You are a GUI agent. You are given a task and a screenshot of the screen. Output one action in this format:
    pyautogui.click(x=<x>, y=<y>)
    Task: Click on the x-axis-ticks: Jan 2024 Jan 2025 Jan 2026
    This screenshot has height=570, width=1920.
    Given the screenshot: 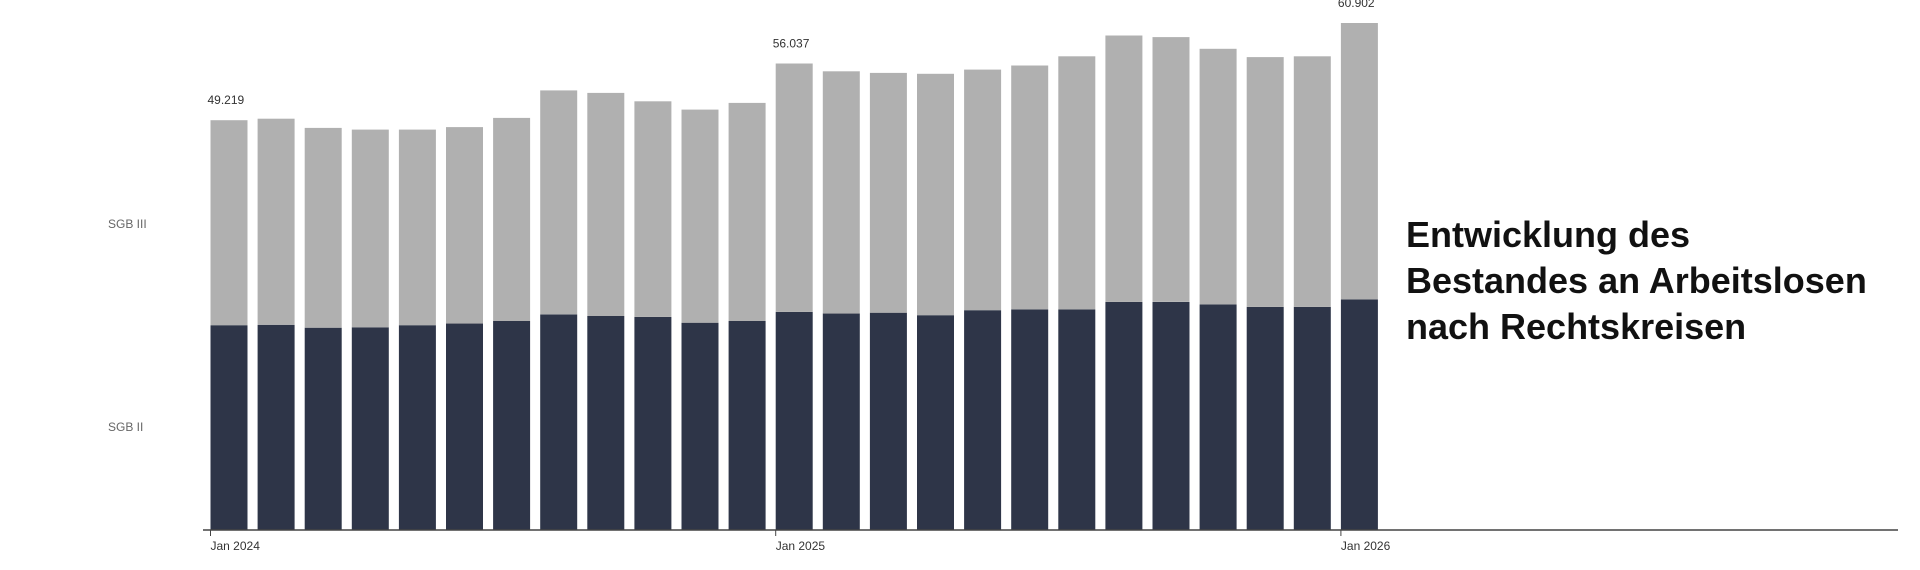 What is the action you would take?
    pyautogui.click(x=800, y=541)
    